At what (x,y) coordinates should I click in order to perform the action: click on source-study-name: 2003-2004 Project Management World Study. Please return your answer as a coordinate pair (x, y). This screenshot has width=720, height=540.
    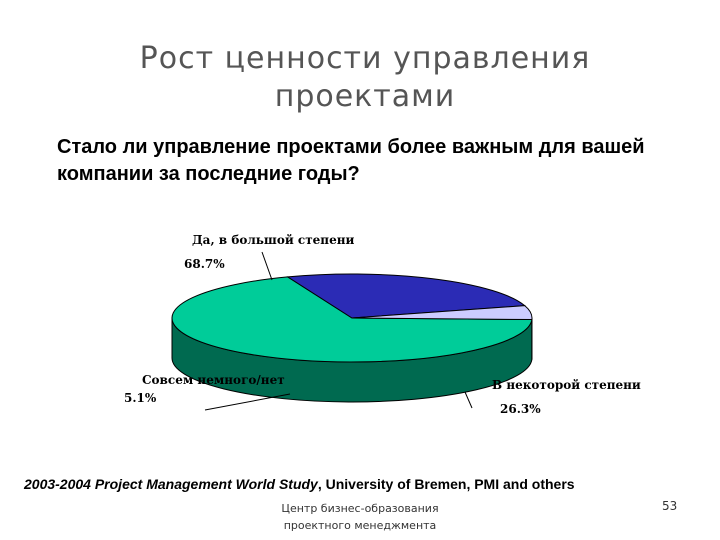
    Looking at the image, I should click on (171, 484).